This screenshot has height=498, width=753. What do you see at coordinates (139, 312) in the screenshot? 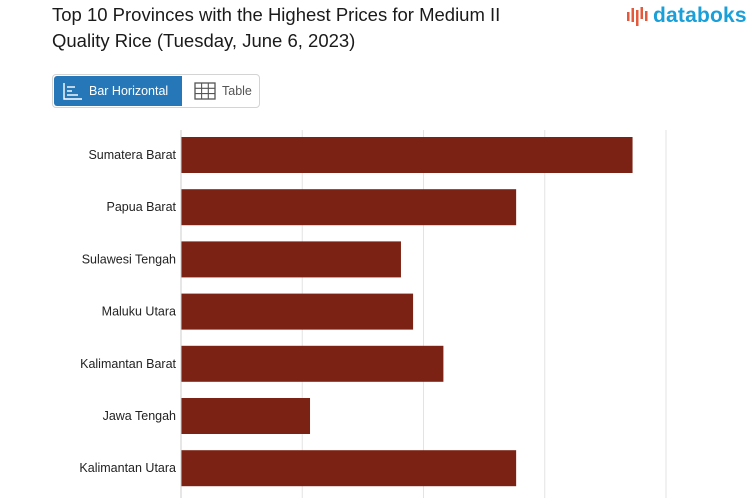
I see `category-label: Maluku Utara` at bounding box center [139, 312].